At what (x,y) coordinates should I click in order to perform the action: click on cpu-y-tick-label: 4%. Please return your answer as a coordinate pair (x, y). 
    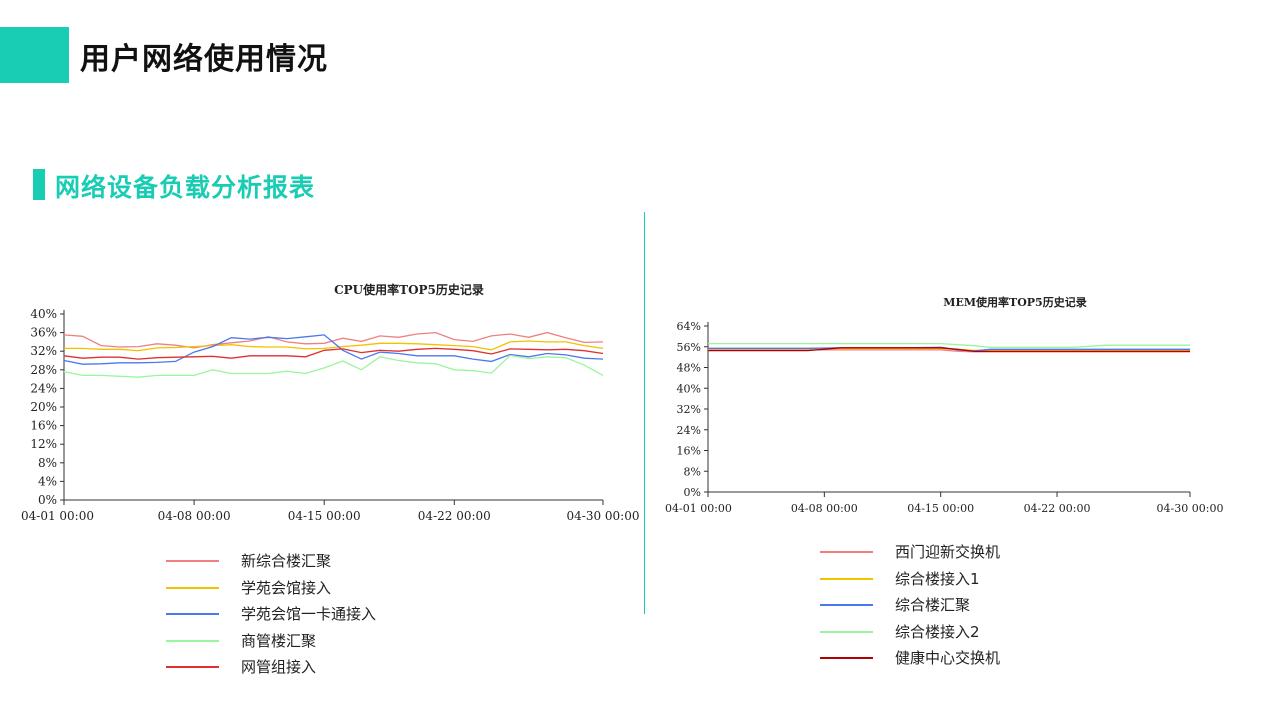
    Looking at the image, I should click on (47, 481).